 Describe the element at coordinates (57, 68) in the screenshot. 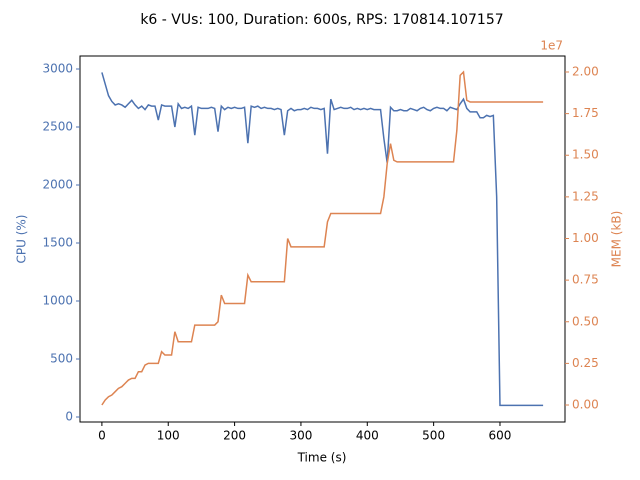

I see `y-tick-label: 3000` at that location.